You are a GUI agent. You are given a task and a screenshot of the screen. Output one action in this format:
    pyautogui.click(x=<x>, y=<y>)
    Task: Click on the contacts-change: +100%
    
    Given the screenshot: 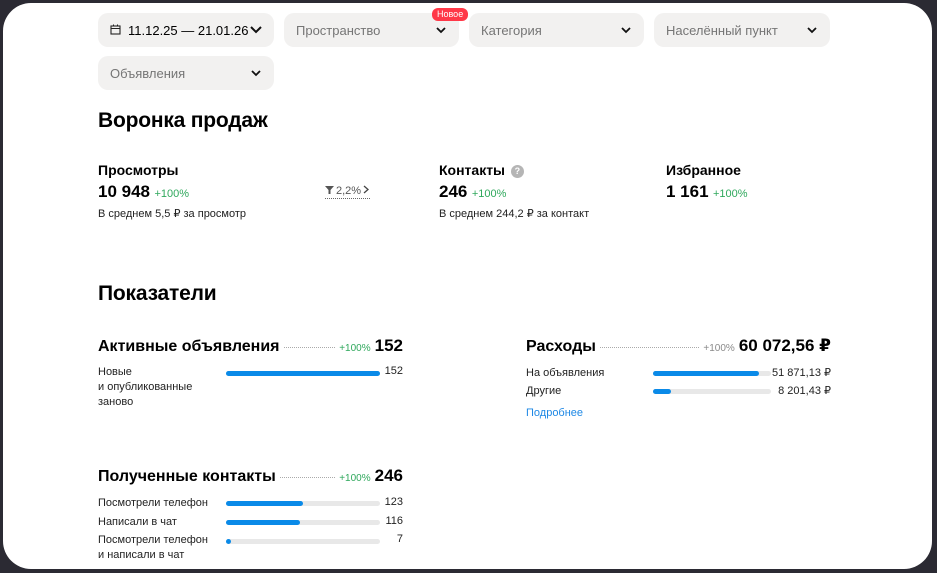 What is the action you would take?
    pyautogui.click(x=489, y=194)
    